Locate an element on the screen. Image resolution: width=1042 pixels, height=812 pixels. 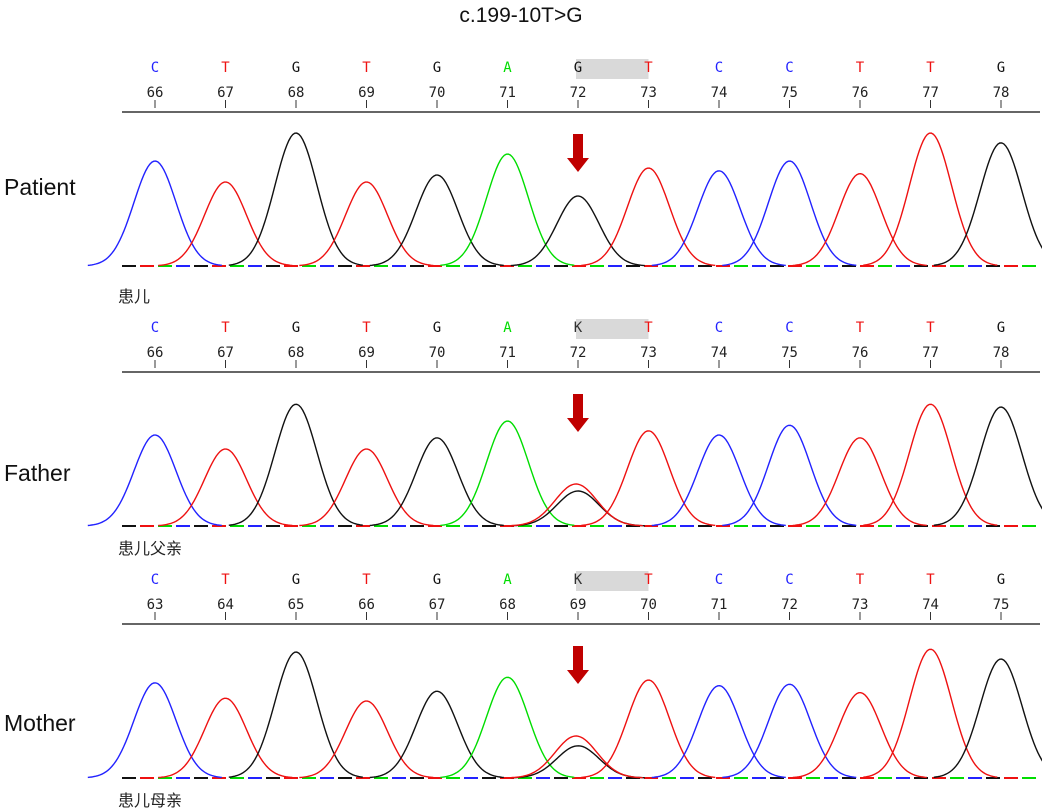
mother-secondary-peak is located at coordinates (575, 757).